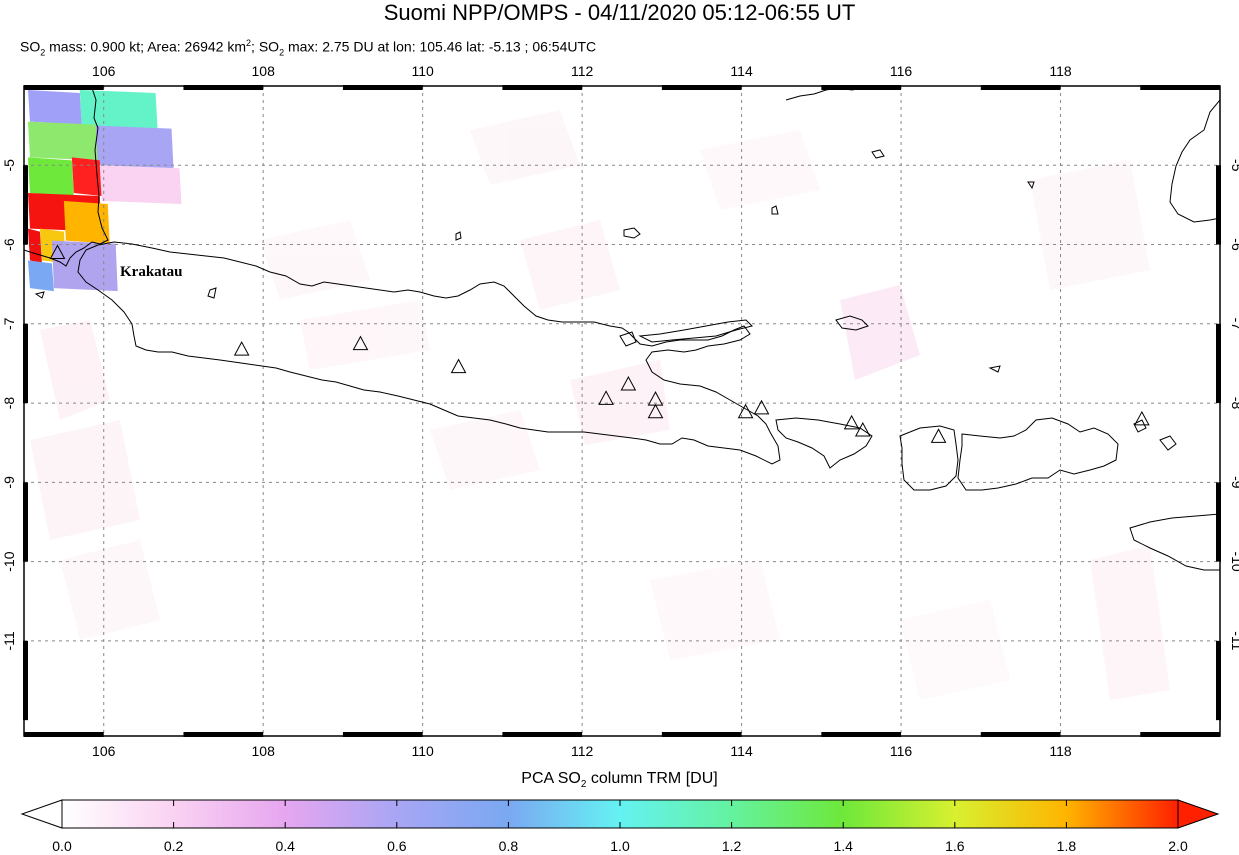  What do you see at coordinates (1234, 244) in the screenshot?
I see `lat-tick-label-right: -6` at bounding box center [1234, 244].